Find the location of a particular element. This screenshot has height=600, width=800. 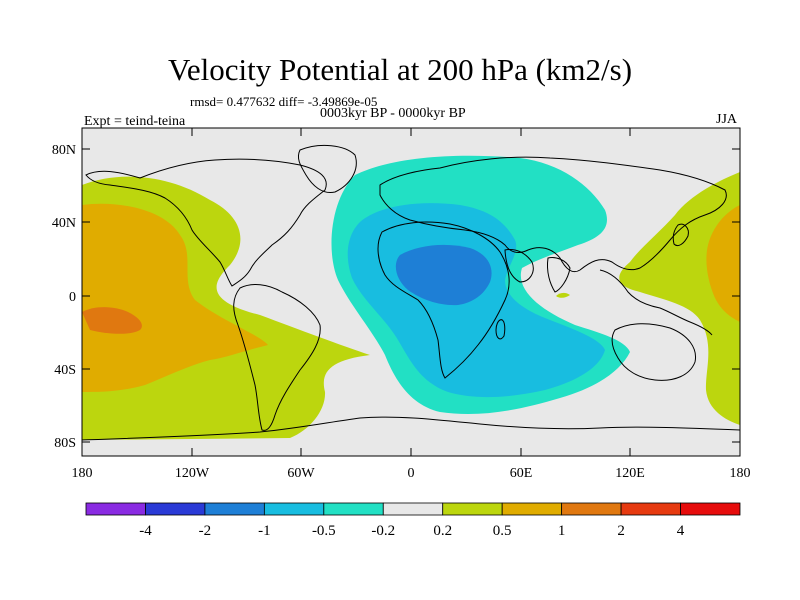

coast-africa is located at coordinates (443, 300).